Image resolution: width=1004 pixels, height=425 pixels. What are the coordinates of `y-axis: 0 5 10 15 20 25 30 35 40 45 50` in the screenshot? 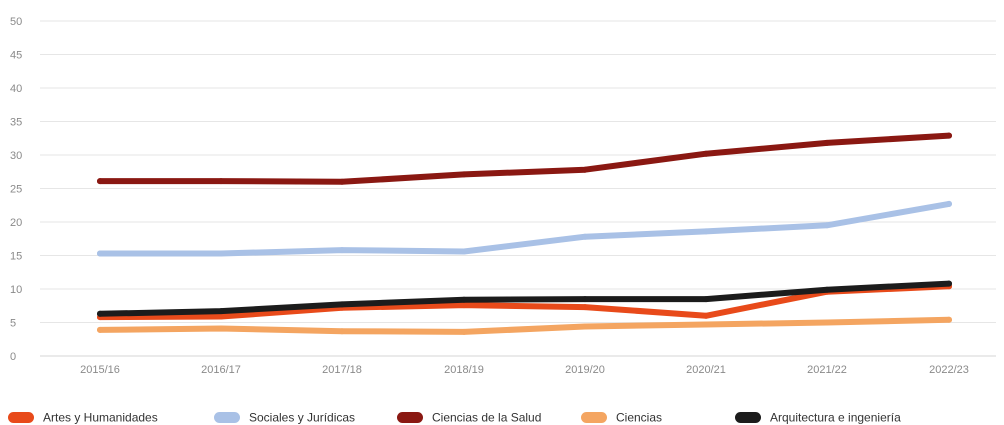 It's located at (16, 189).